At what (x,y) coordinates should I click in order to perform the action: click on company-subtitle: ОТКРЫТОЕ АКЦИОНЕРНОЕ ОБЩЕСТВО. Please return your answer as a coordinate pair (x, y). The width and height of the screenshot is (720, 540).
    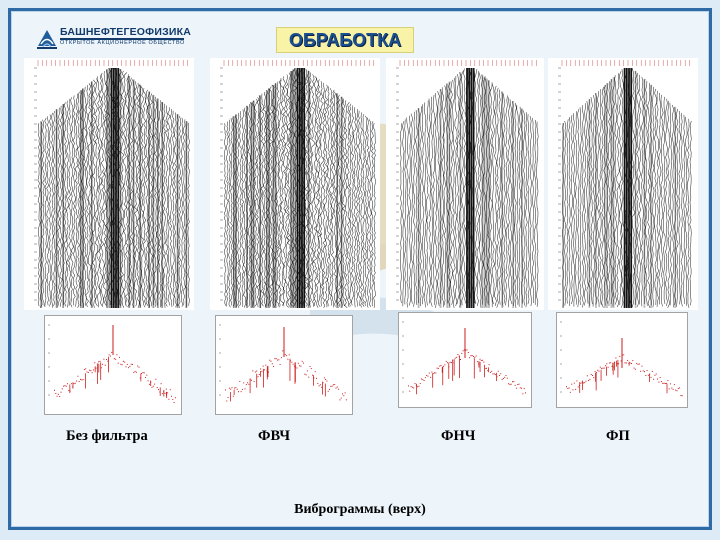
    Looking at the image, I should click on (122, 43).